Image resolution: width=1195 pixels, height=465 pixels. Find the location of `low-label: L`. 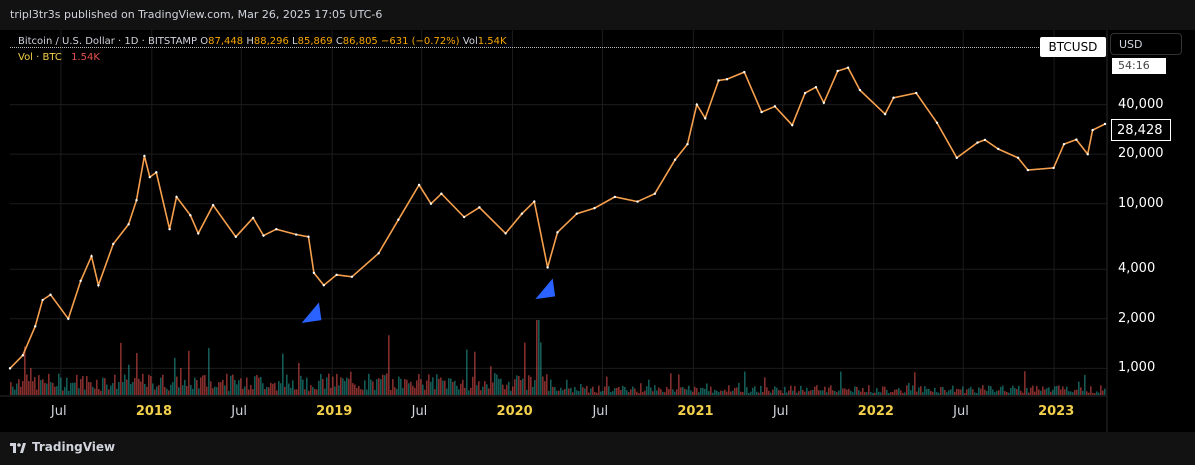

low-label: L is located at coordinates (295, 41).